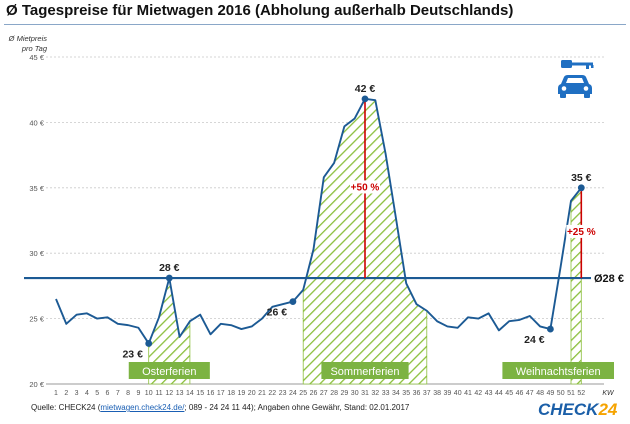 The image size is (630, 424). Describe the element at coordinates (128, 393) in the screenshot. I see `x-tick-label: 8` at that location.